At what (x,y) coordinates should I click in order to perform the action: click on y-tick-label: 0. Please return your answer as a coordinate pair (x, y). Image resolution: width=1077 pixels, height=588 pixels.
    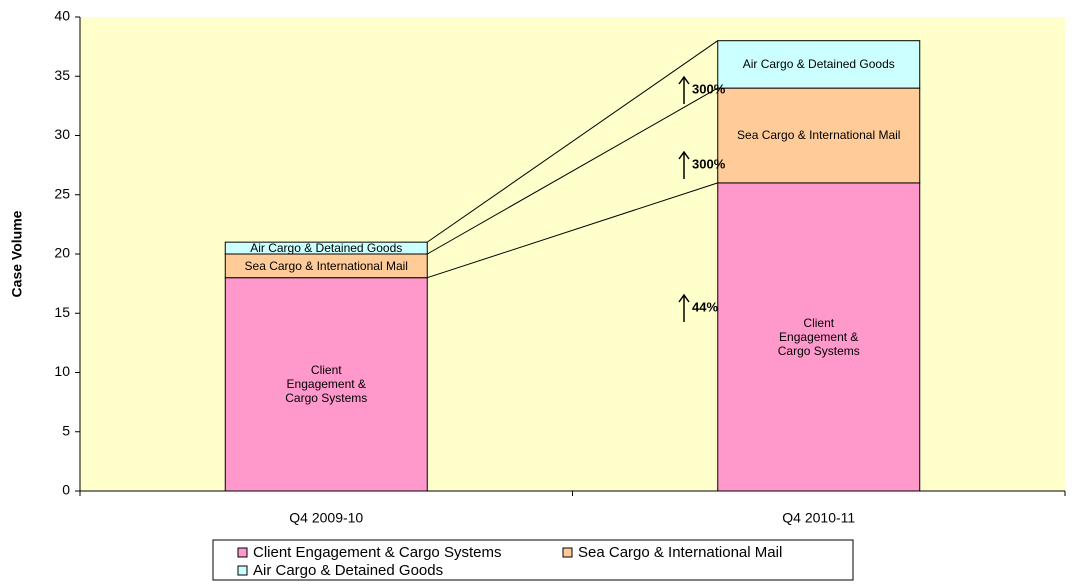
    Looking at the image, I should click on (66, 490).